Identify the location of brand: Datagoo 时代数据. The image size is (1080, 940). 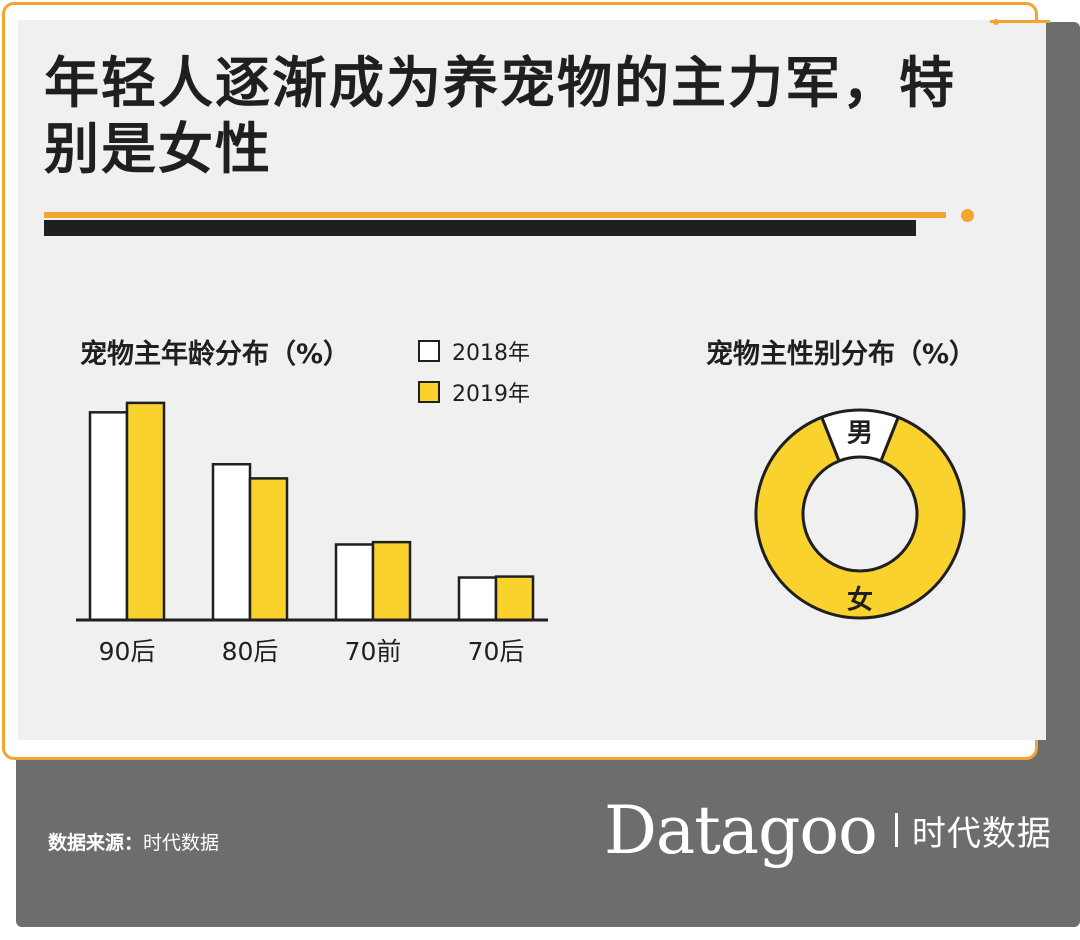
(828, 830).